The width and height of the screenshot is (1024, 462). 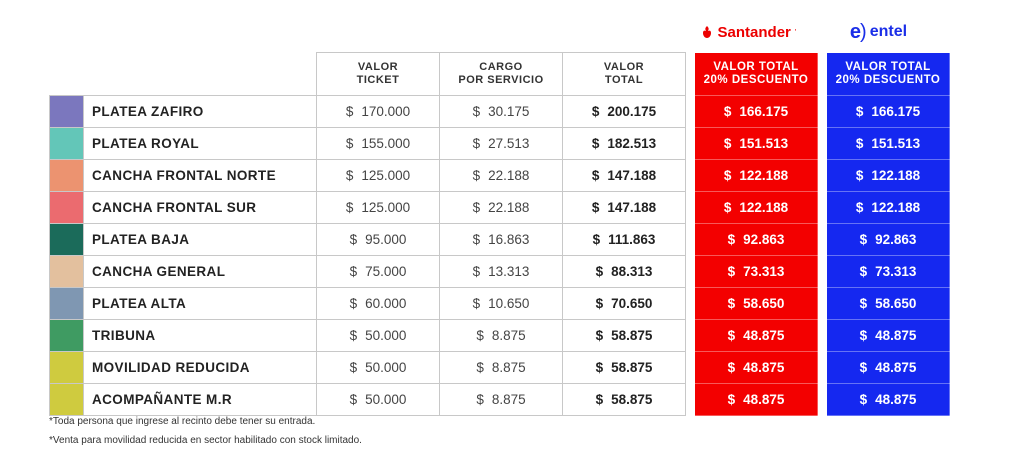 What do you see at coordinates (754, 32) in the screenshot?
I see `santander-logo-text: Santander` at bounding box center [754, 32].